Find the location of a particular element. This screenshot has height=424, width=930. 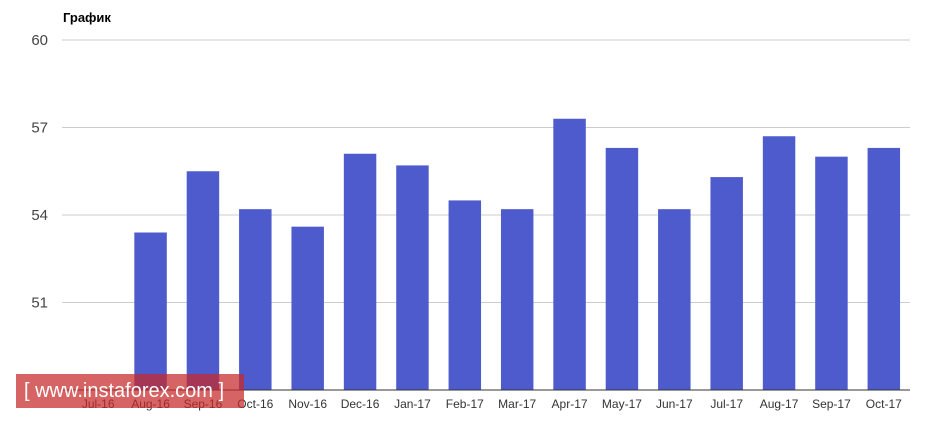

x-tick-label: Dec-16 is located at coordinates (360, 404).